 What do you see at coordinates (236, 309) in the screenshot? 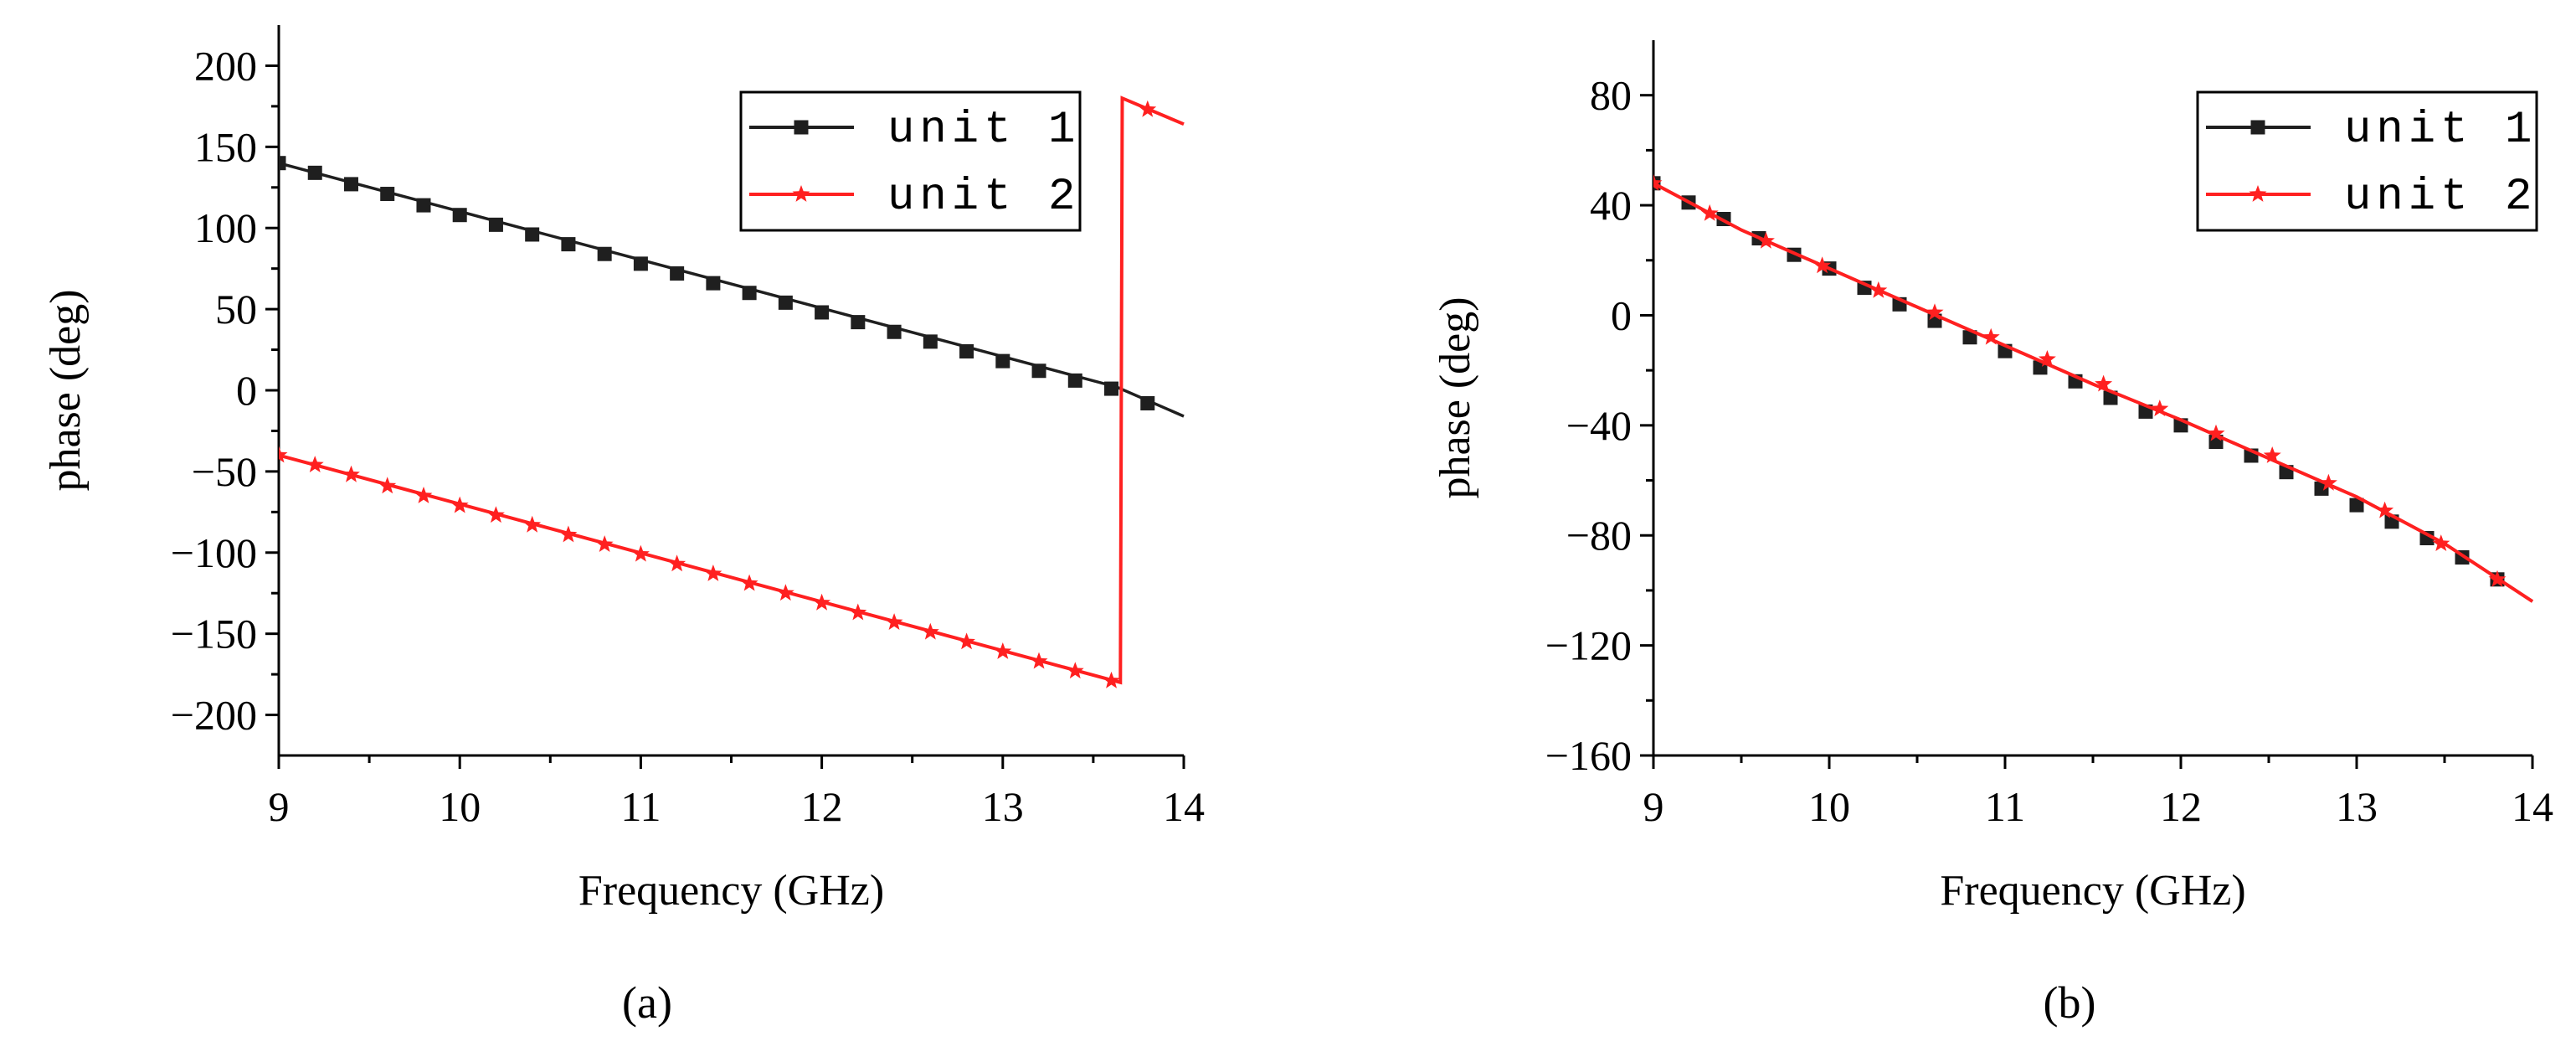
I see `y-tick-label: 50` at bounding box center [236, 309].